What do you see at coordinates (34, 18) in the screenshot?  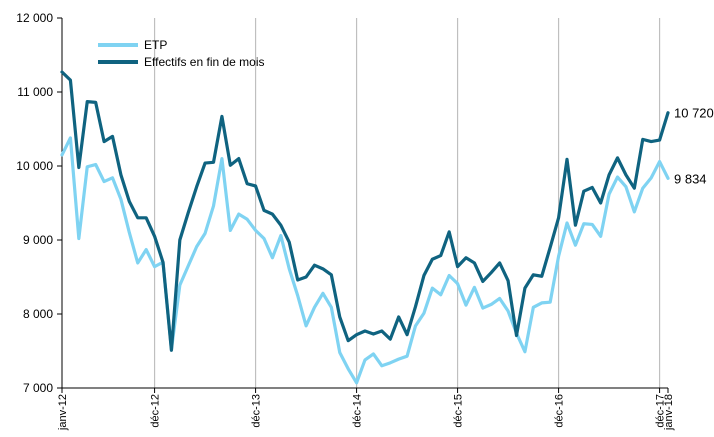 I see `y-tick-label: 12 000` at bounding box center [34, 18].